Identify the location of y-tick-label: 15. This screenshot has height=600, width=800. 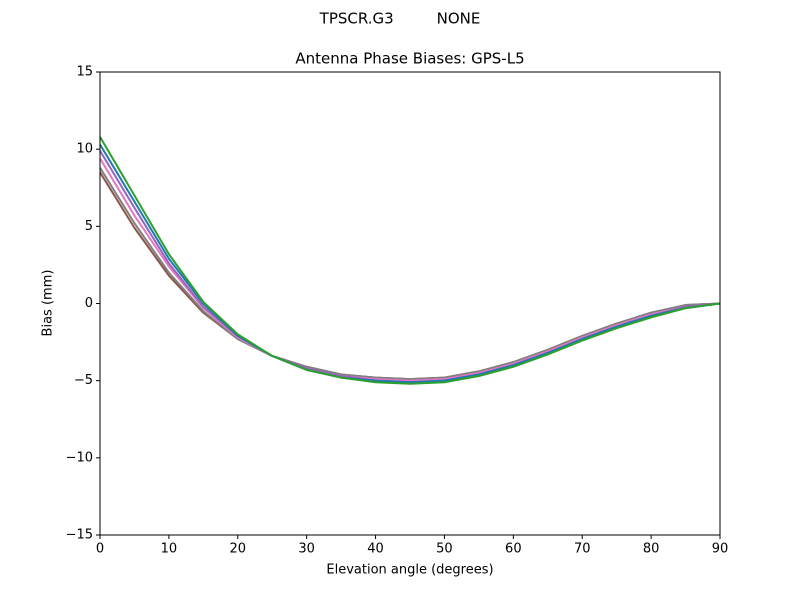
(84, 72).